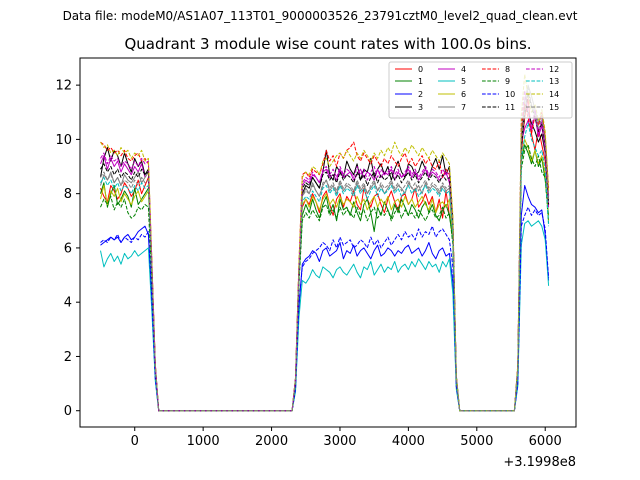 The height and width of the screenshot is (480, 640). I want to click on y-tick-label: 6, so click(68, 248).